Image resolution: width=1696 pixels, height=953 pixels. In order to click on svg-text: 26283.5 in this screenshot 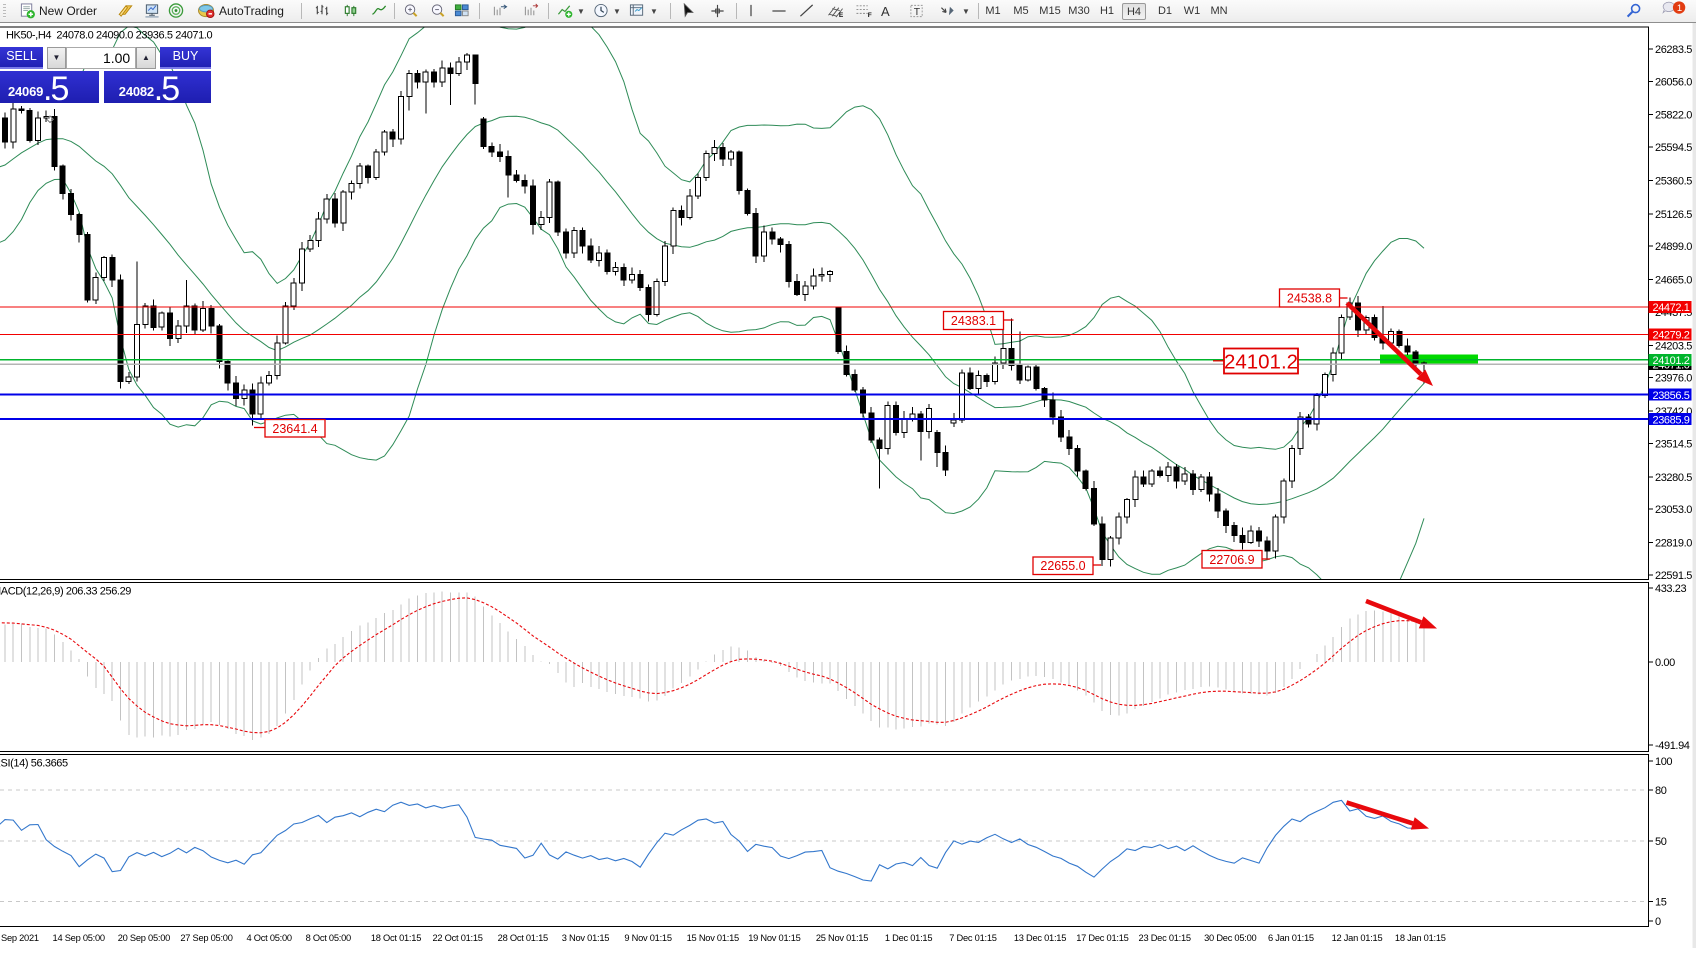, I will do `click(1673, 50)`.